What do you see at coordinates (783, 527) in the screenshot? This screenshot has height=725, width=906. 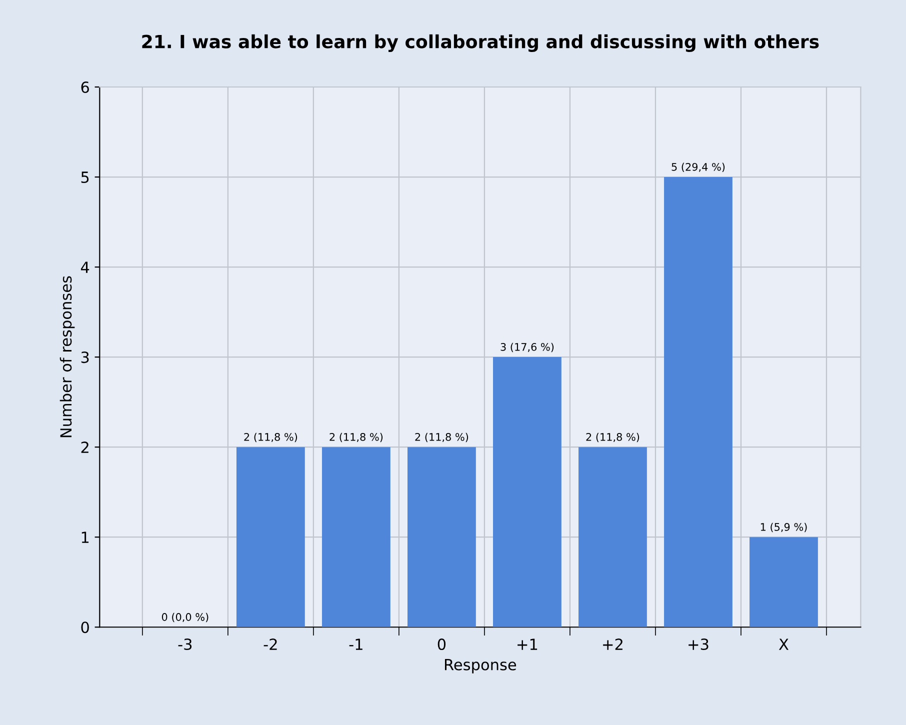 I see `data-label: 1 (5,9 %)` at bounding box center [783, 527].